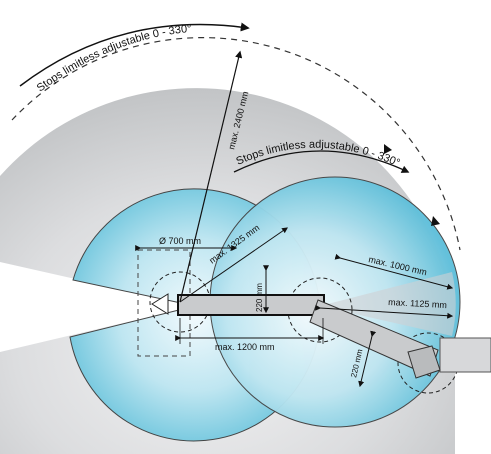 Image resolution: width=491 pixels, height=454 pixels. Describe the element at coordinates (384, 311) in the screenshot. I see `radius-1125-dim` at that location.